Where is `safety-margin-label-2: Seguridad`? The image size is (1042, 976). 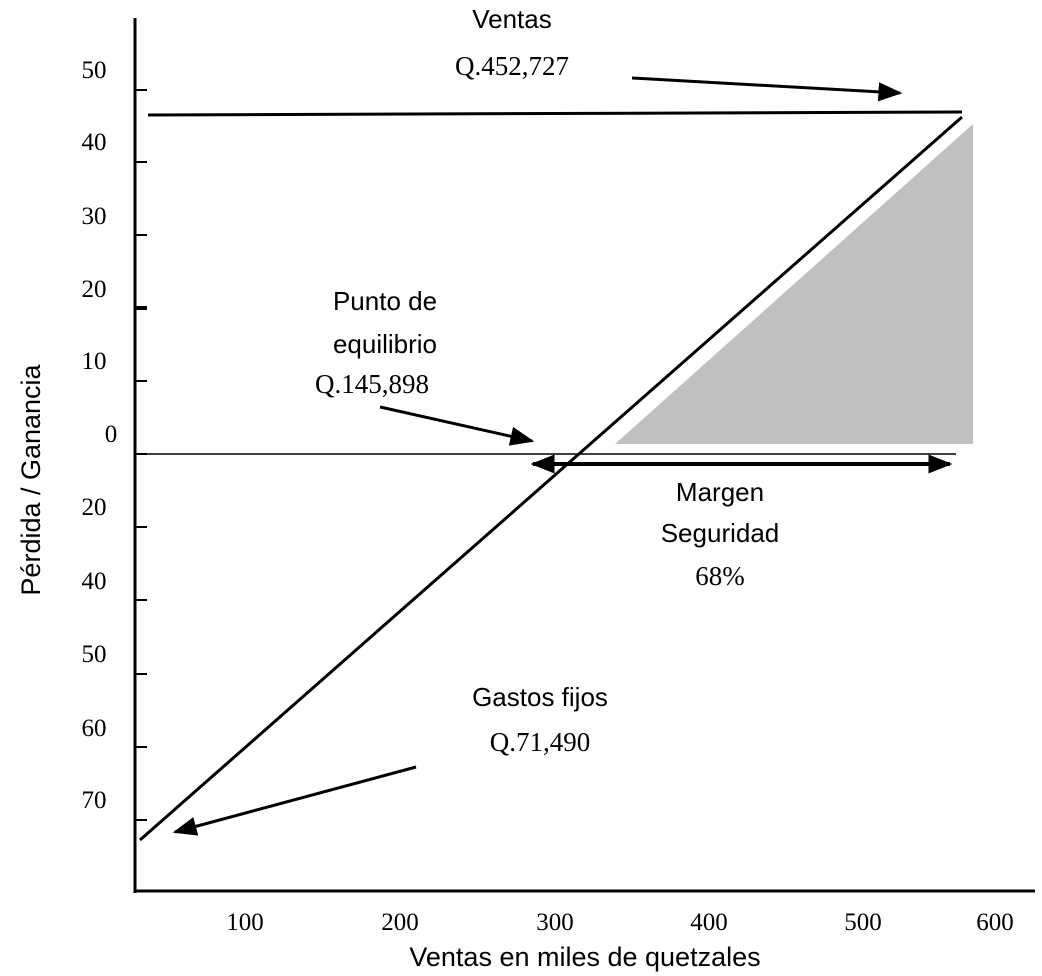 safety-margin-label-2: Seguridad is located at coordinates (720, 533).